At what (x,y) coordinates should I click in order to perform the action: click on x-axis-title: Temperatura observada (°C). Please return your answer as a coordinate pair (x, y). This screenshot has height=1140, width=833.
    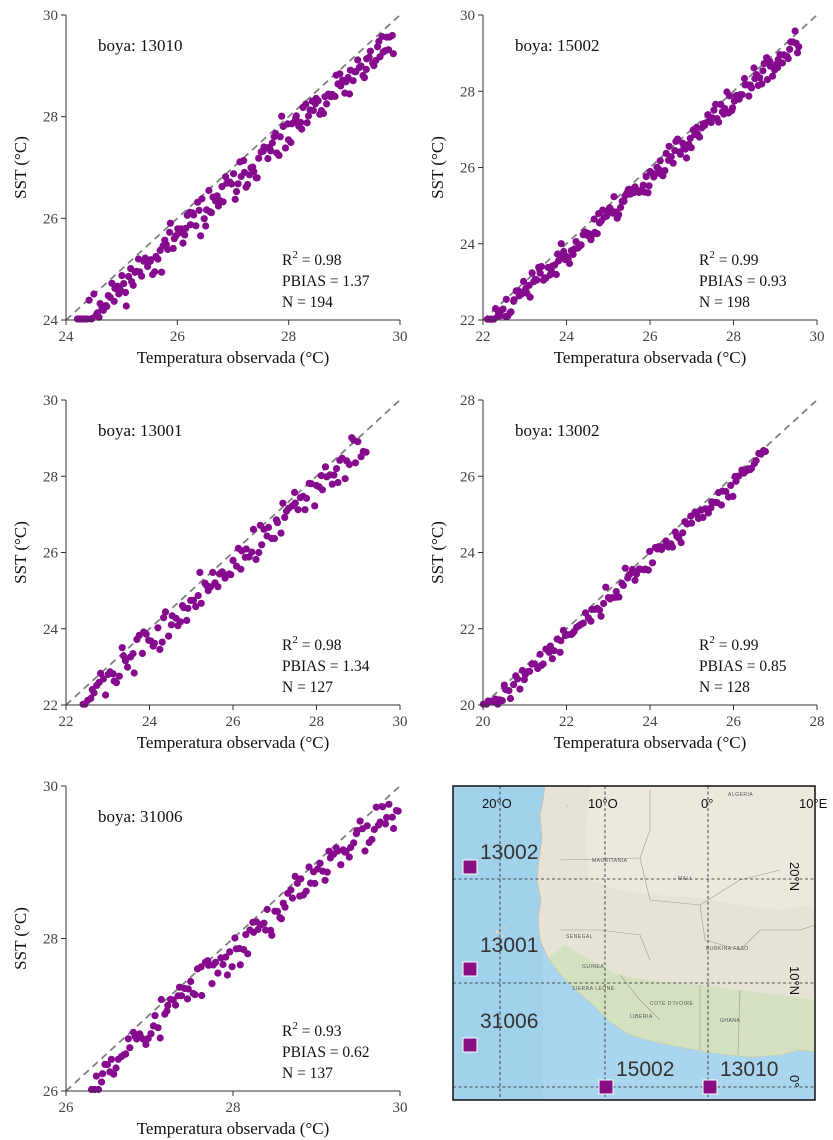
    Looking at the image, I should click on (650, 742).